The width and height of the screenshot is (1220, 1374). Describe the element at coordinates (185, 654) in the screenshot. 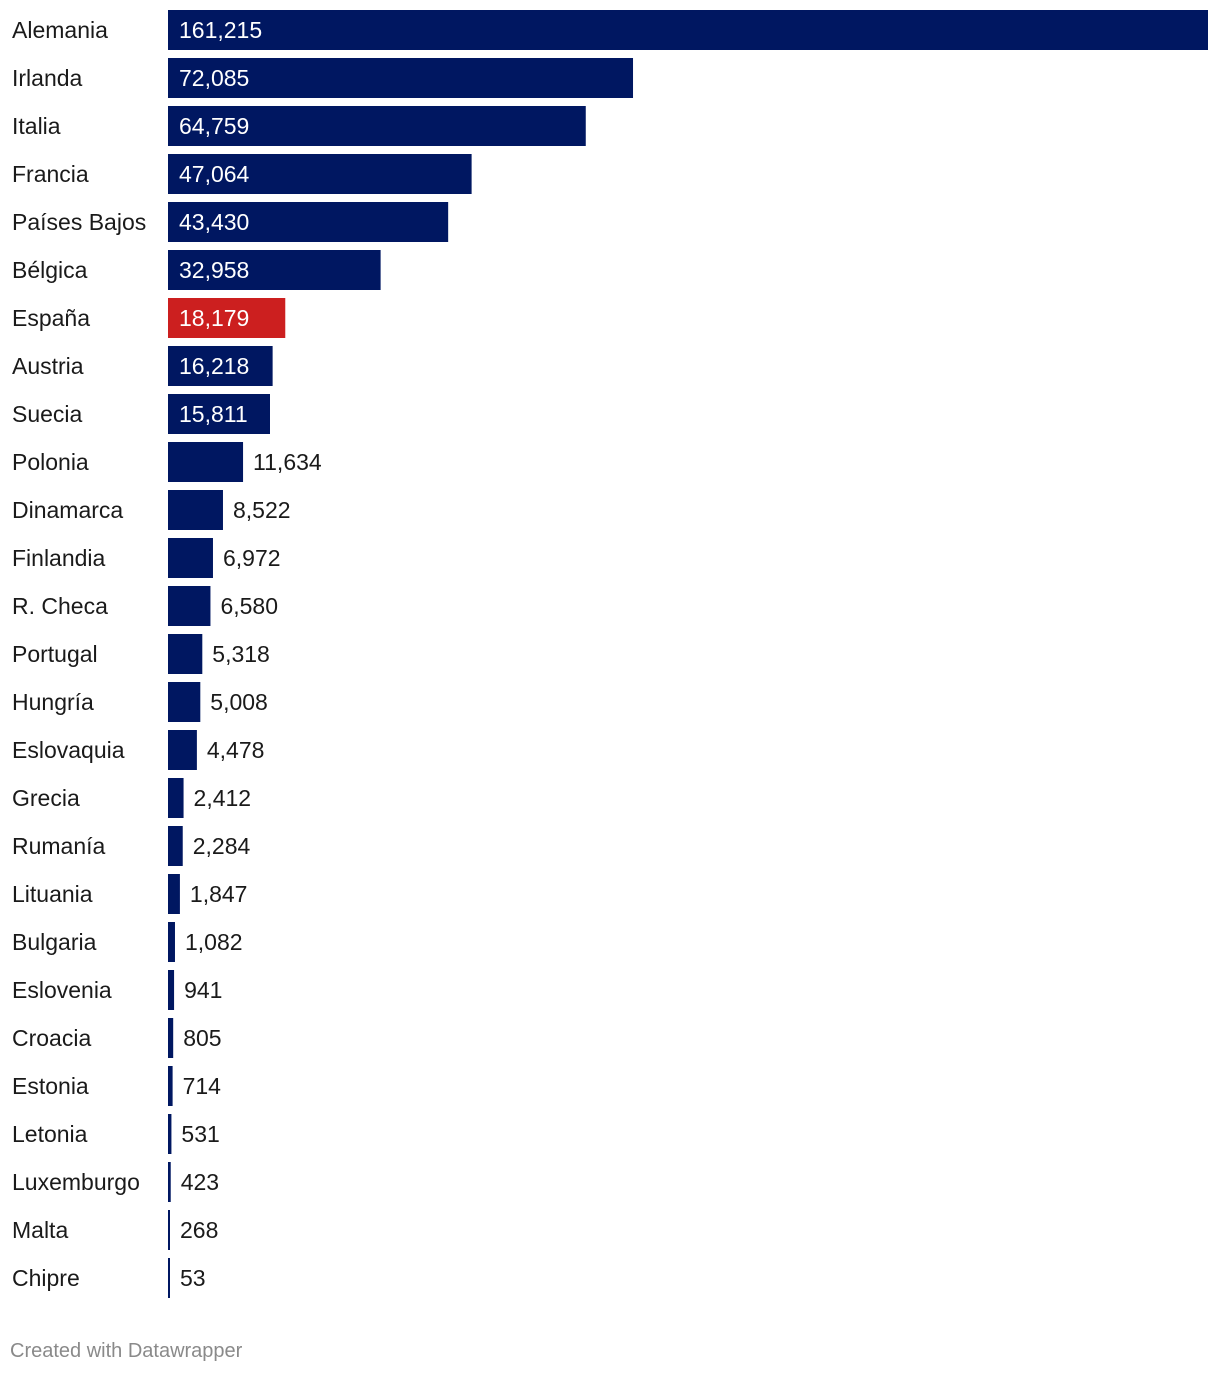

I see `bar-portugal` at that location.